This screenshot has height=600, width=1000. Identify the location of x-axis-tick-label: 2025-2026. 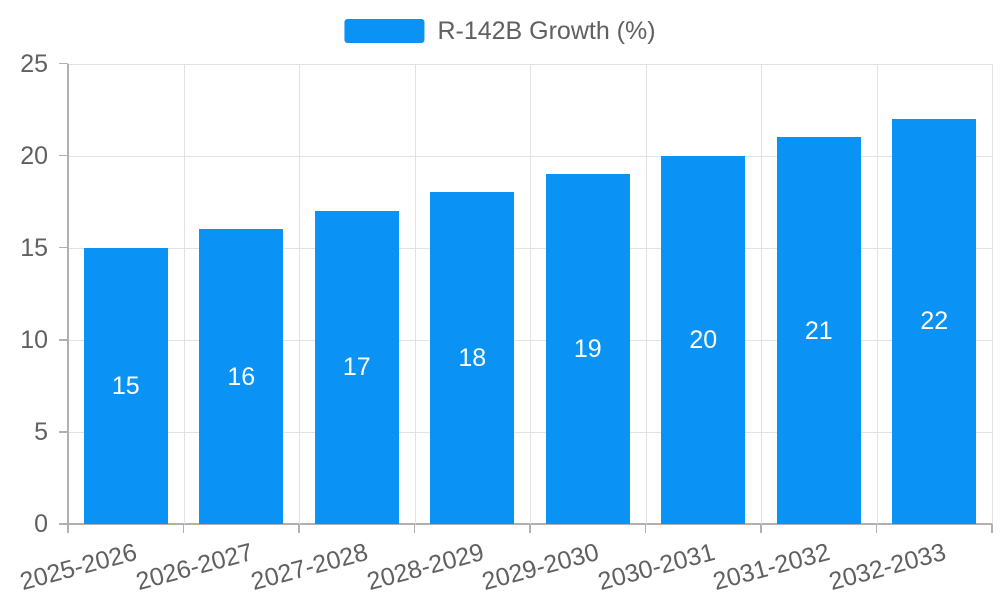
(78, 567).